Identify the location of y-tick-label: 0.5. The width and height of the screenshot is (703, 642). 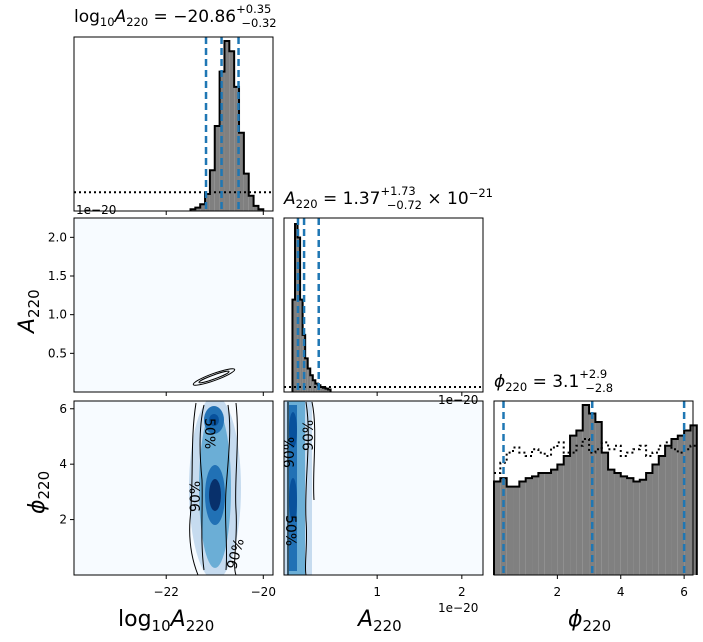
(57, 353).